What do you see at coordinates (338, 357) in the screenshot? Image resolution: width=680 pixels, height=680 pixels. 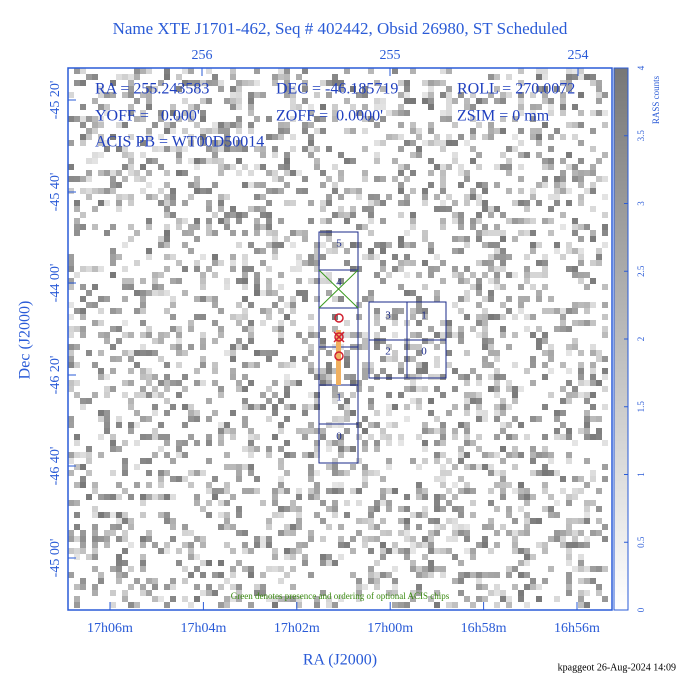 I see `readout-streak` at bounding box center [338, 357].